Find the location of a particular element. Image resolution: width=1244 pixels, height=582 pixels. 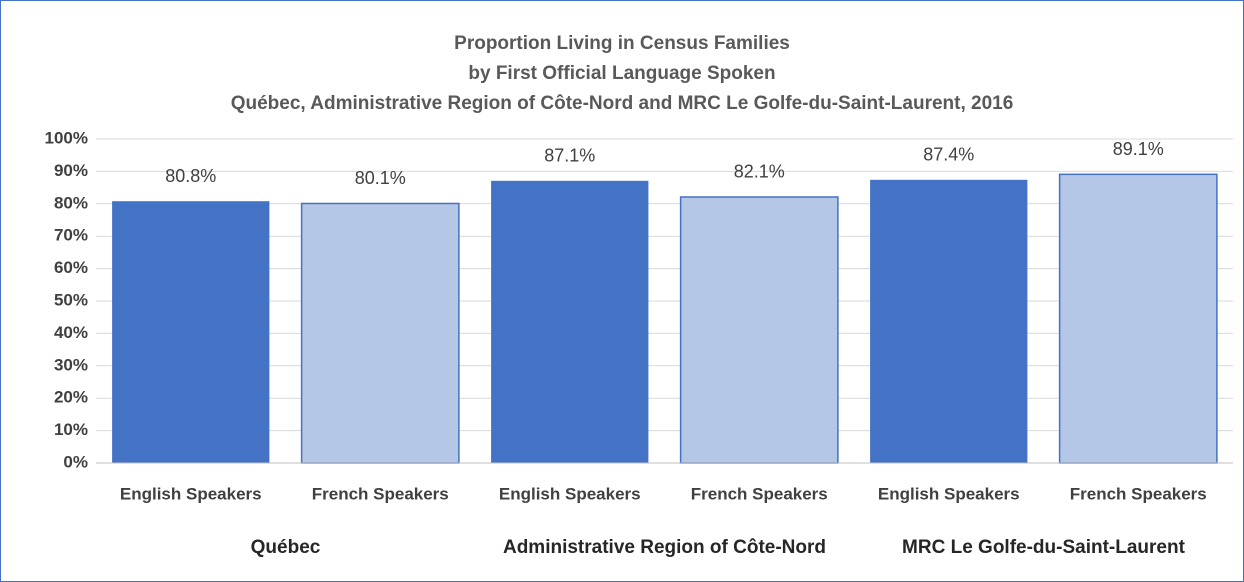

y-tick-label: 20% is located at coordinates (71, 397).